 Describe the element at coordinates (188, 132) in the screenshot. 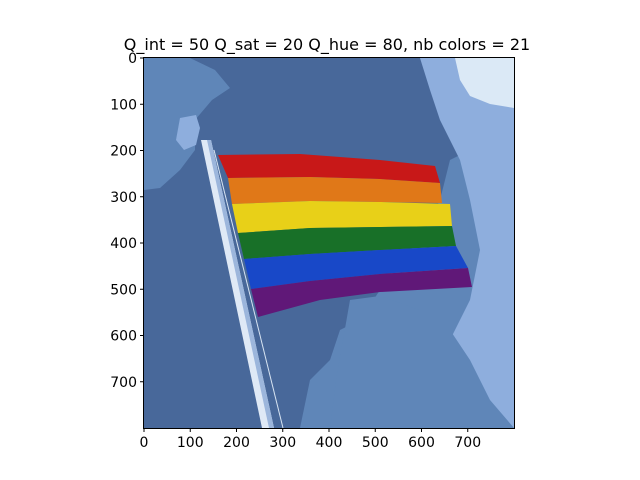

I see `cloud-pale-left` at that location.